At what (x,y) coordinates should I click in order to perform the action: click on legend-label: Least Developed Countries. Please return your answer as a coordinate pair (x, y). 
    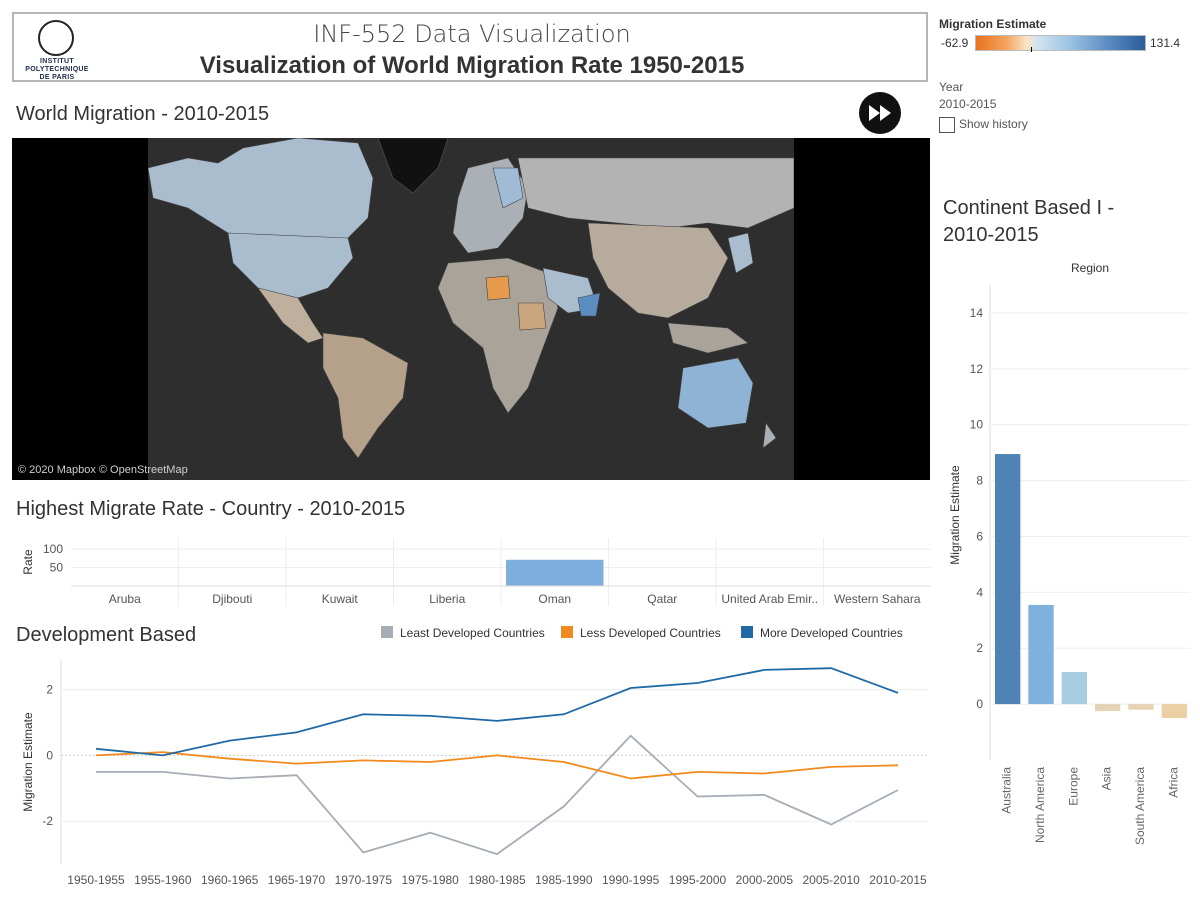
    Looking at the image, I should click on (472, 633).